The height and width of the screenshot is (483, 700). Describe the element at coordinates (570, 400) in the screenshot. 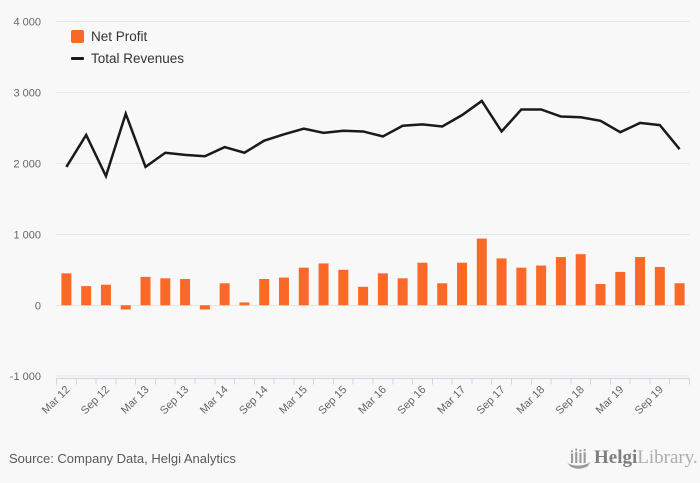

I see `x-axis-label: Sep 18` at that location.